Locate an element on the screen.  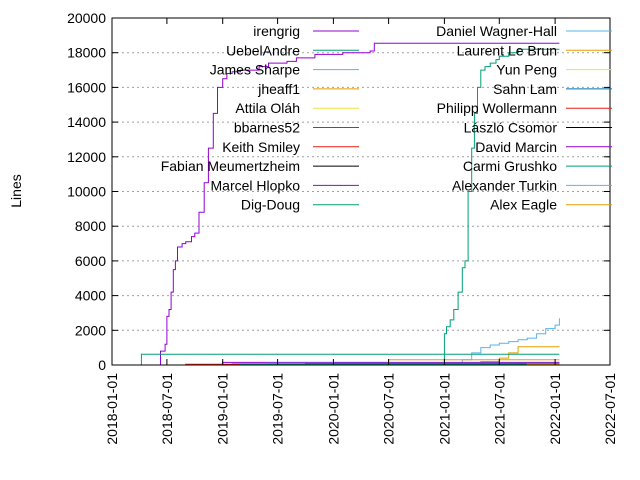
x-tick-label: 2020-01-01 is located at coordinates (333, 409).